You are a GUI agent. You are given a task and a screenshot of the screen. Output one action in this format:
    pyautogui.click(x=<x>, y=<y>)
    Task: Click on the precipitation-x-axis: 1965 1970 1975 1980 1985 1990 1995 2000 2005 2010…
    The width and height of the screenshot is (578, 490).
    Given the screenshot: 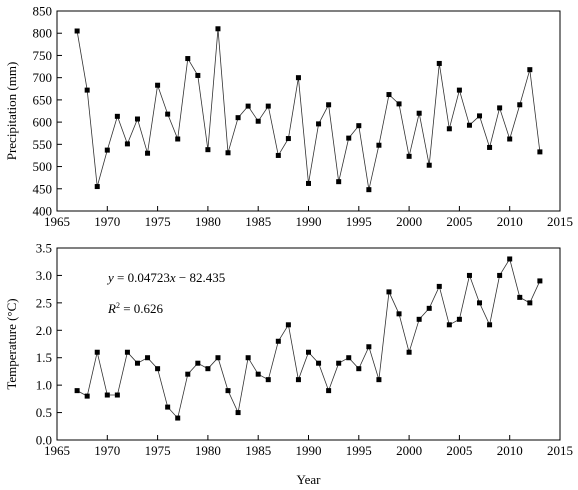 What is the action you would take?
    pyautogui.click(x=308, y=217)
    